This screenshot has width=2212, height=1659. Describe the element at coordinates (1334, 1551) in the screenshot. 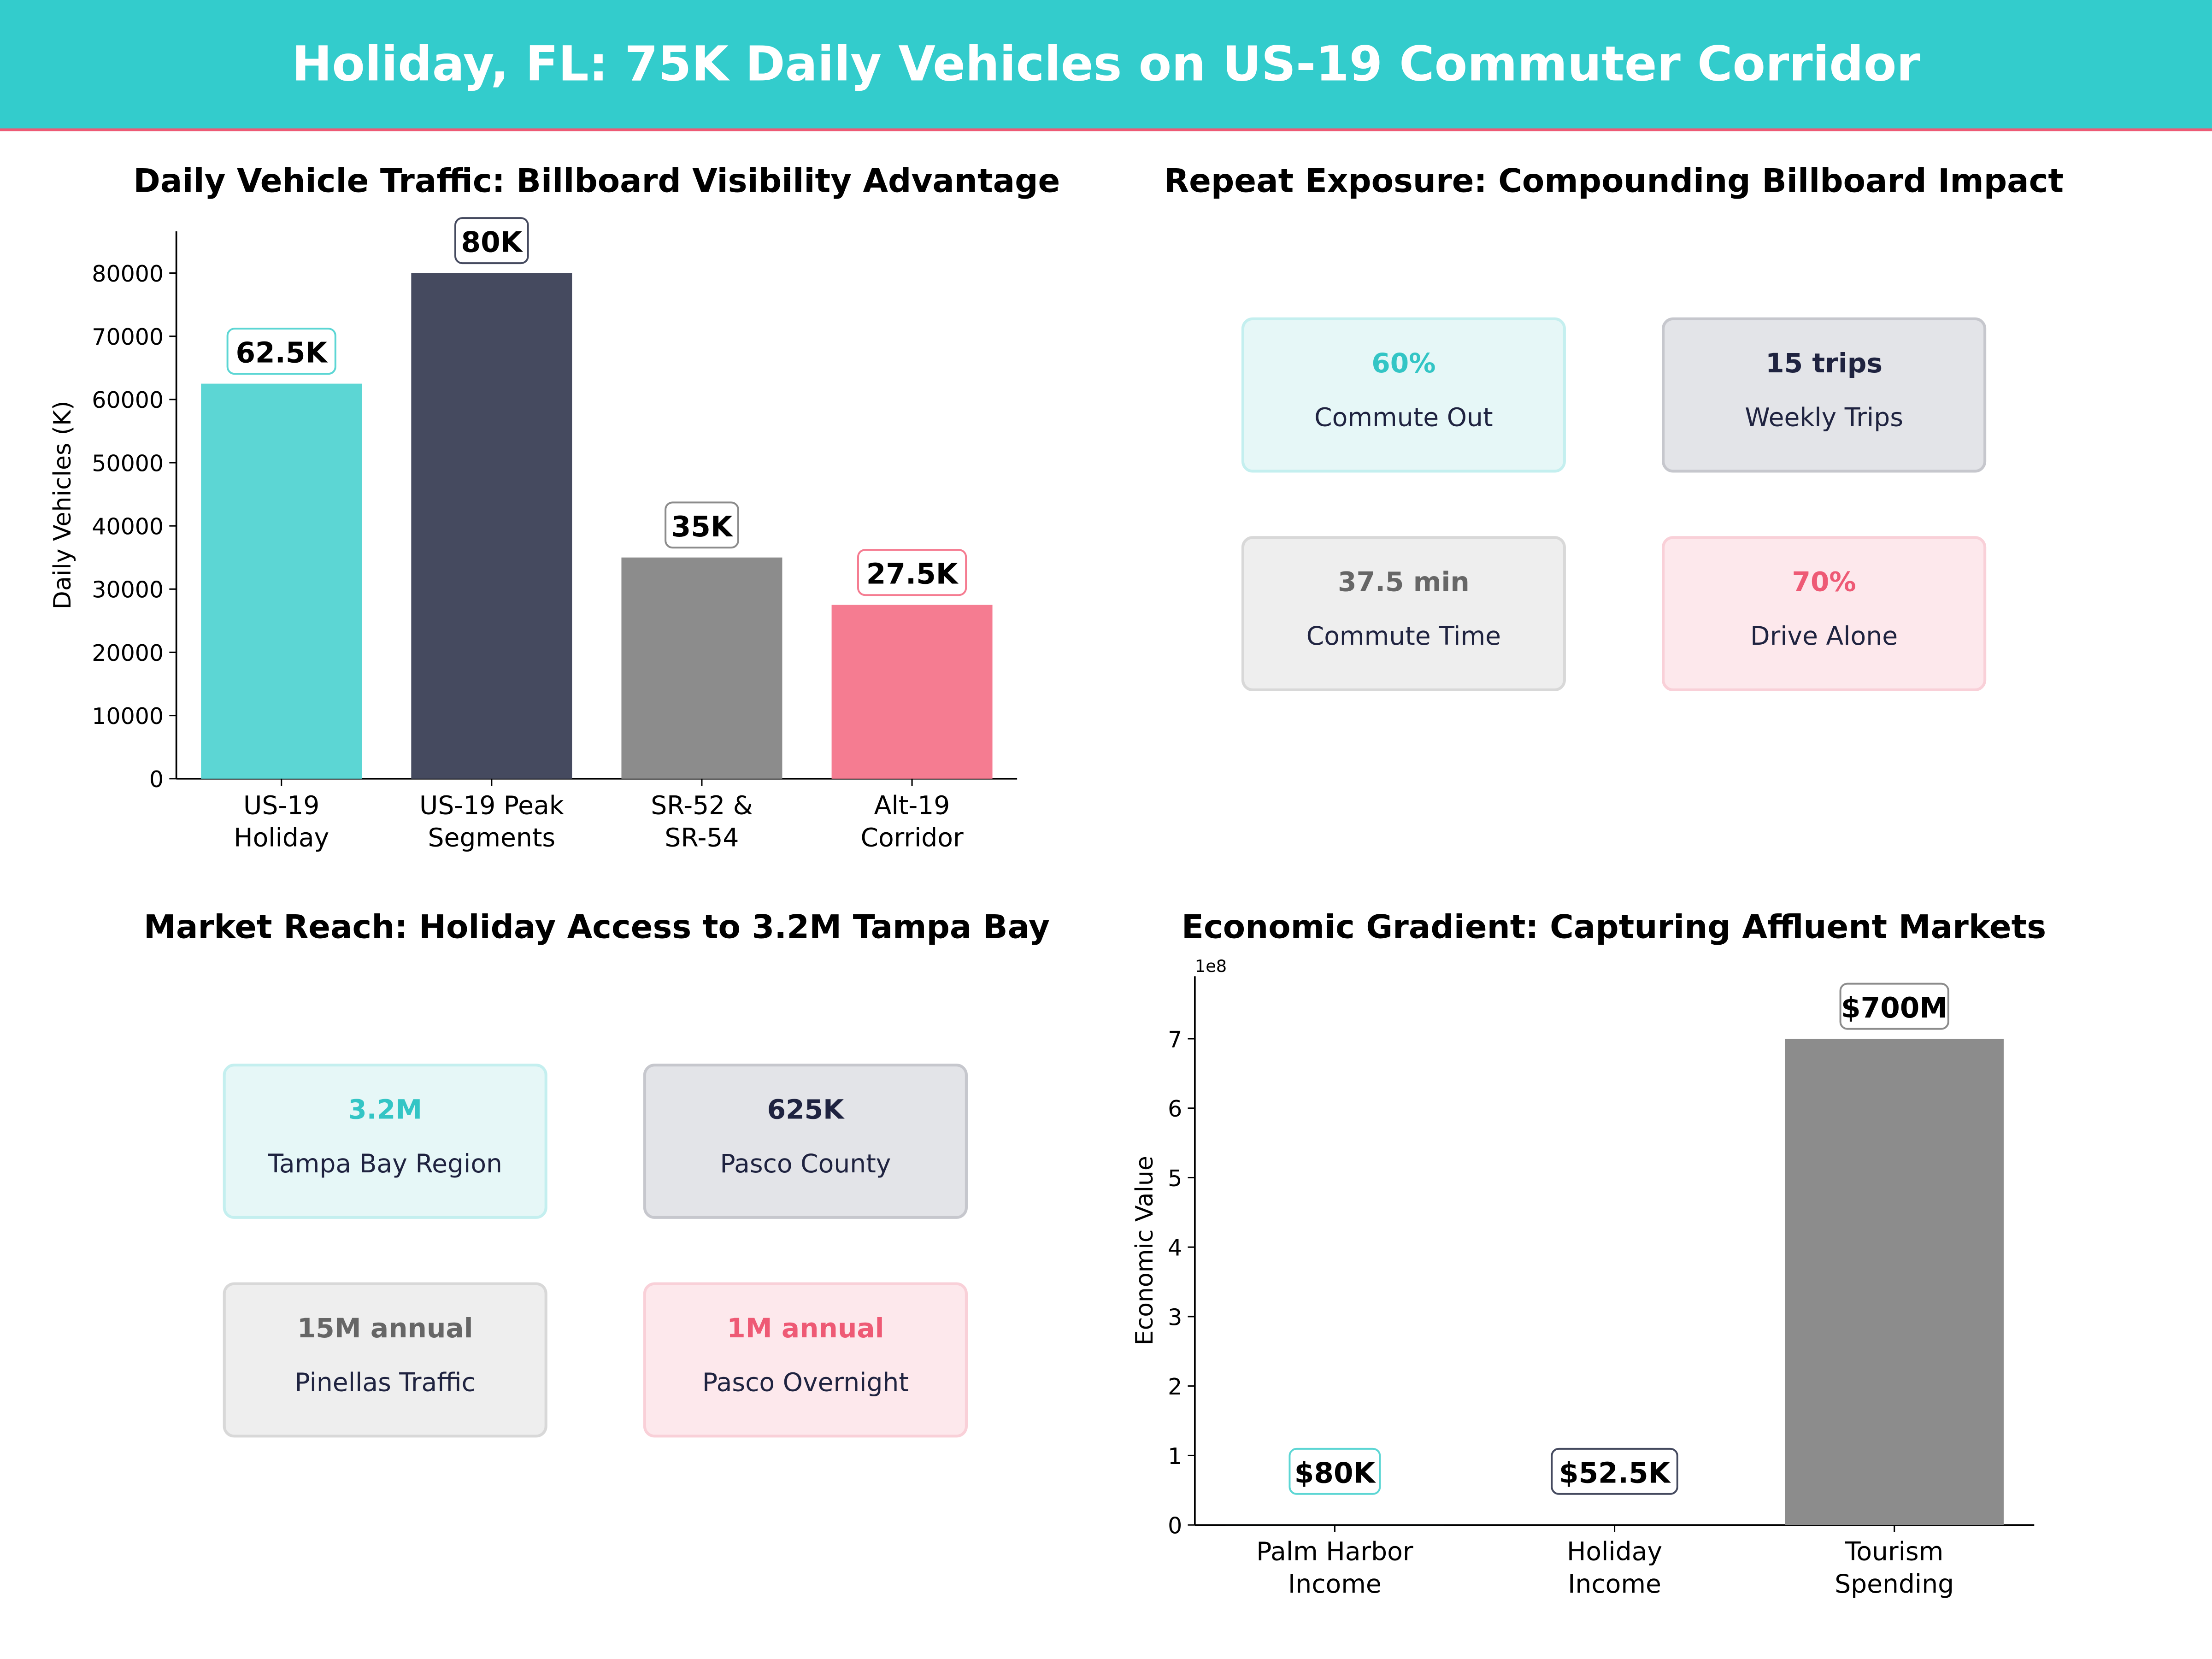

I see `x-tick-label: Palm Harbor` at that location.